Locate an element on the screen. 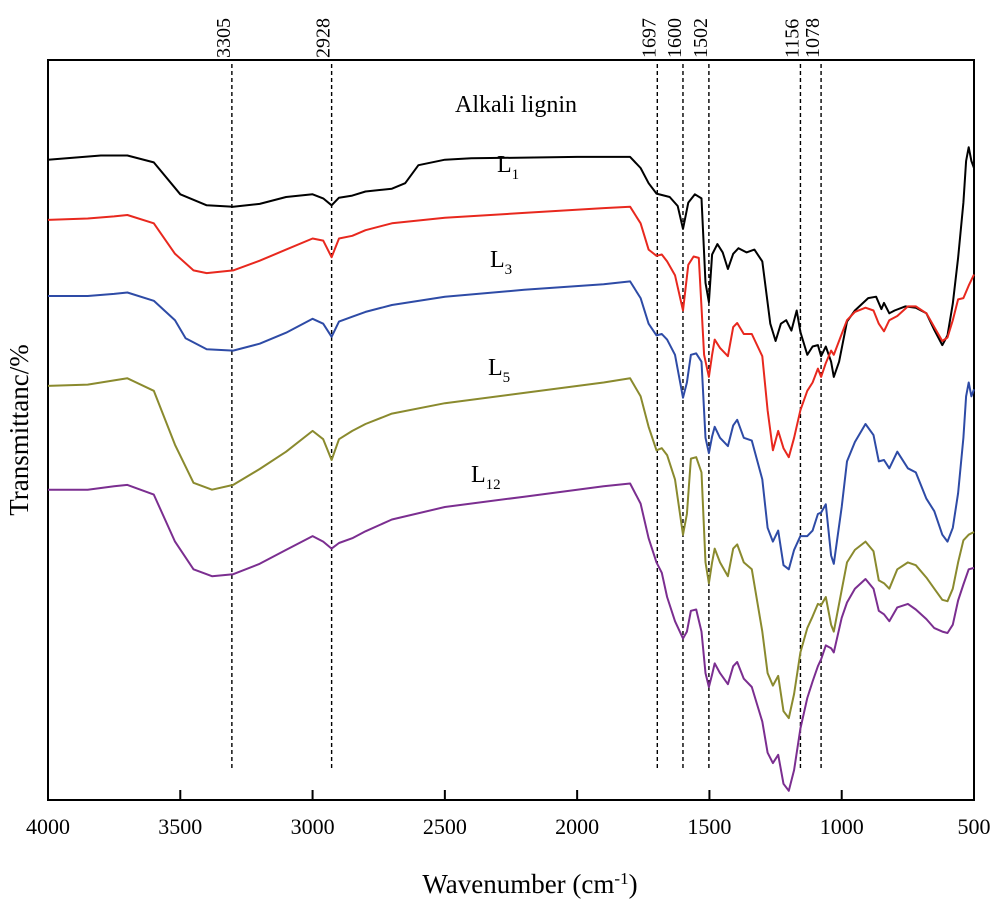  x-tick-label: 2500 is located at coordinates (445, 826).